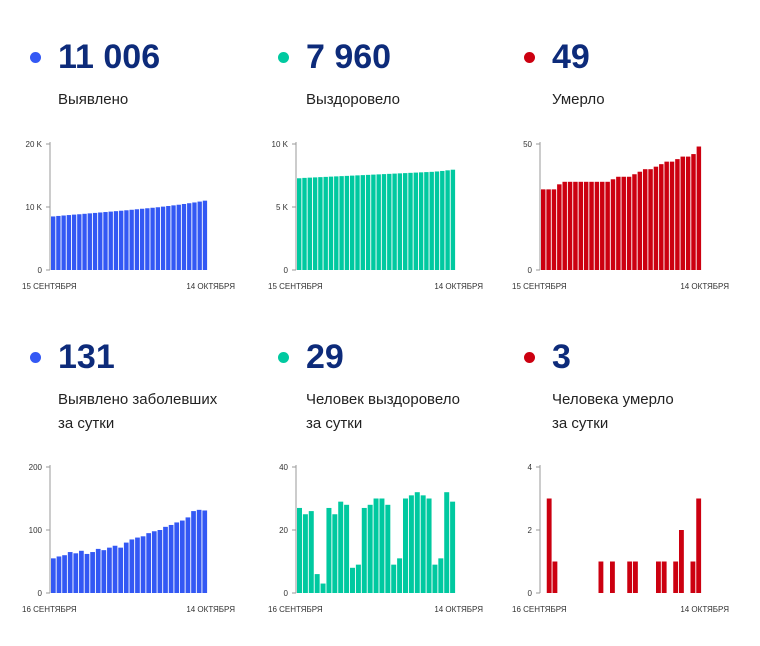 This screenshot has width=760, height=646. Describe the element at coordinates (93, 99) in the screenshot. I see `total-label: Выявлено` at that location.